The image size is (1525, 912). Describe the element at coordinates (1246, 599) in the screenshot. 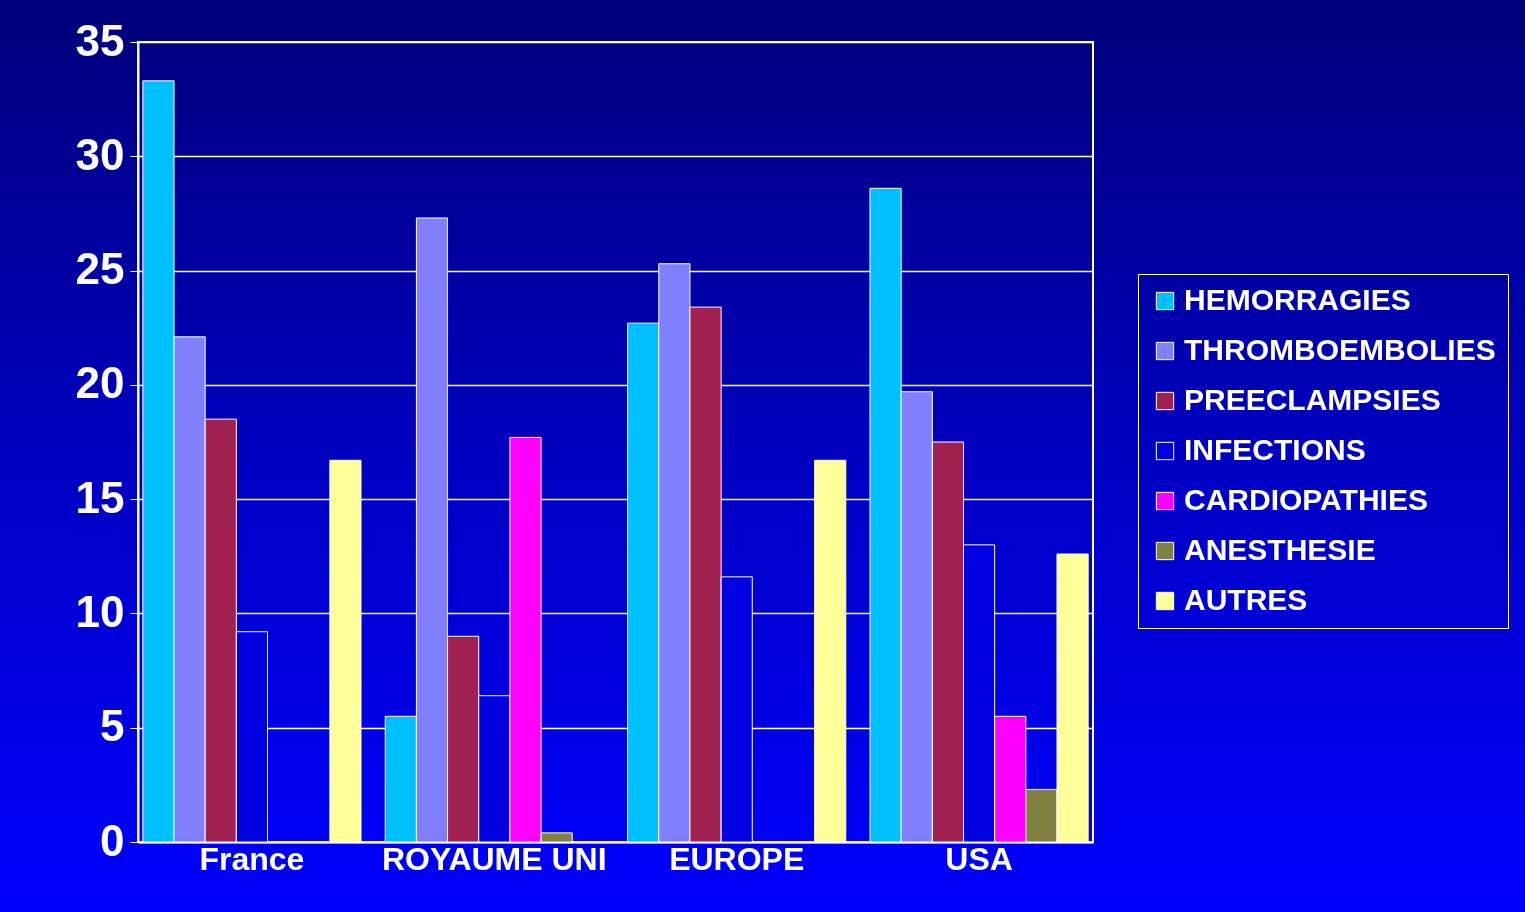

I see `legend-label: AUTRES` at that location.